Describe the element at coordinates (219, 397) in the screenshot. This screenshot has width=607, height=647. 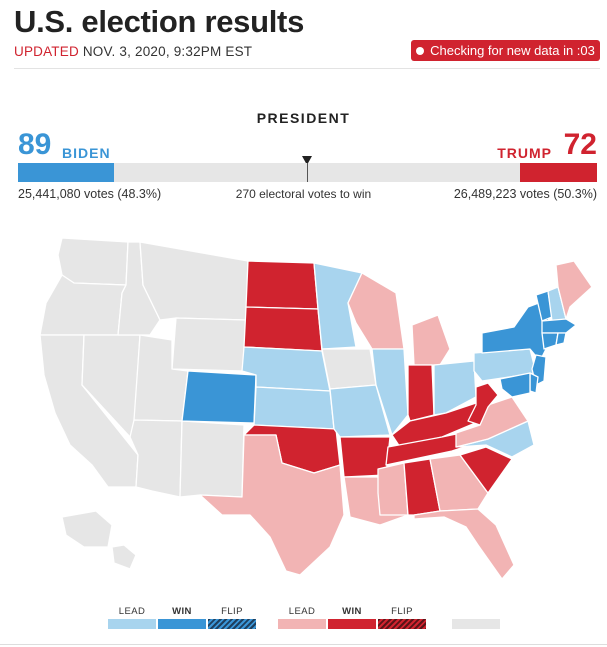
I see `state-co` at that location.